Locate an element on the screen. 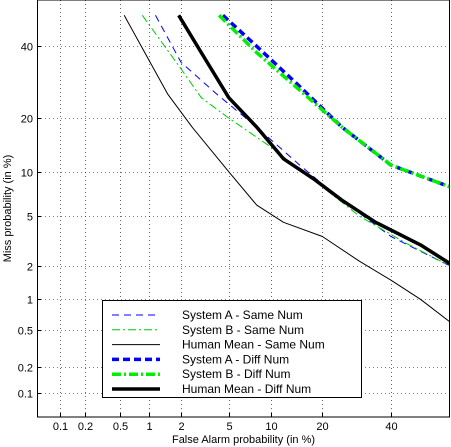  x-tick-label: 2 is located at coordinates (181, 427).